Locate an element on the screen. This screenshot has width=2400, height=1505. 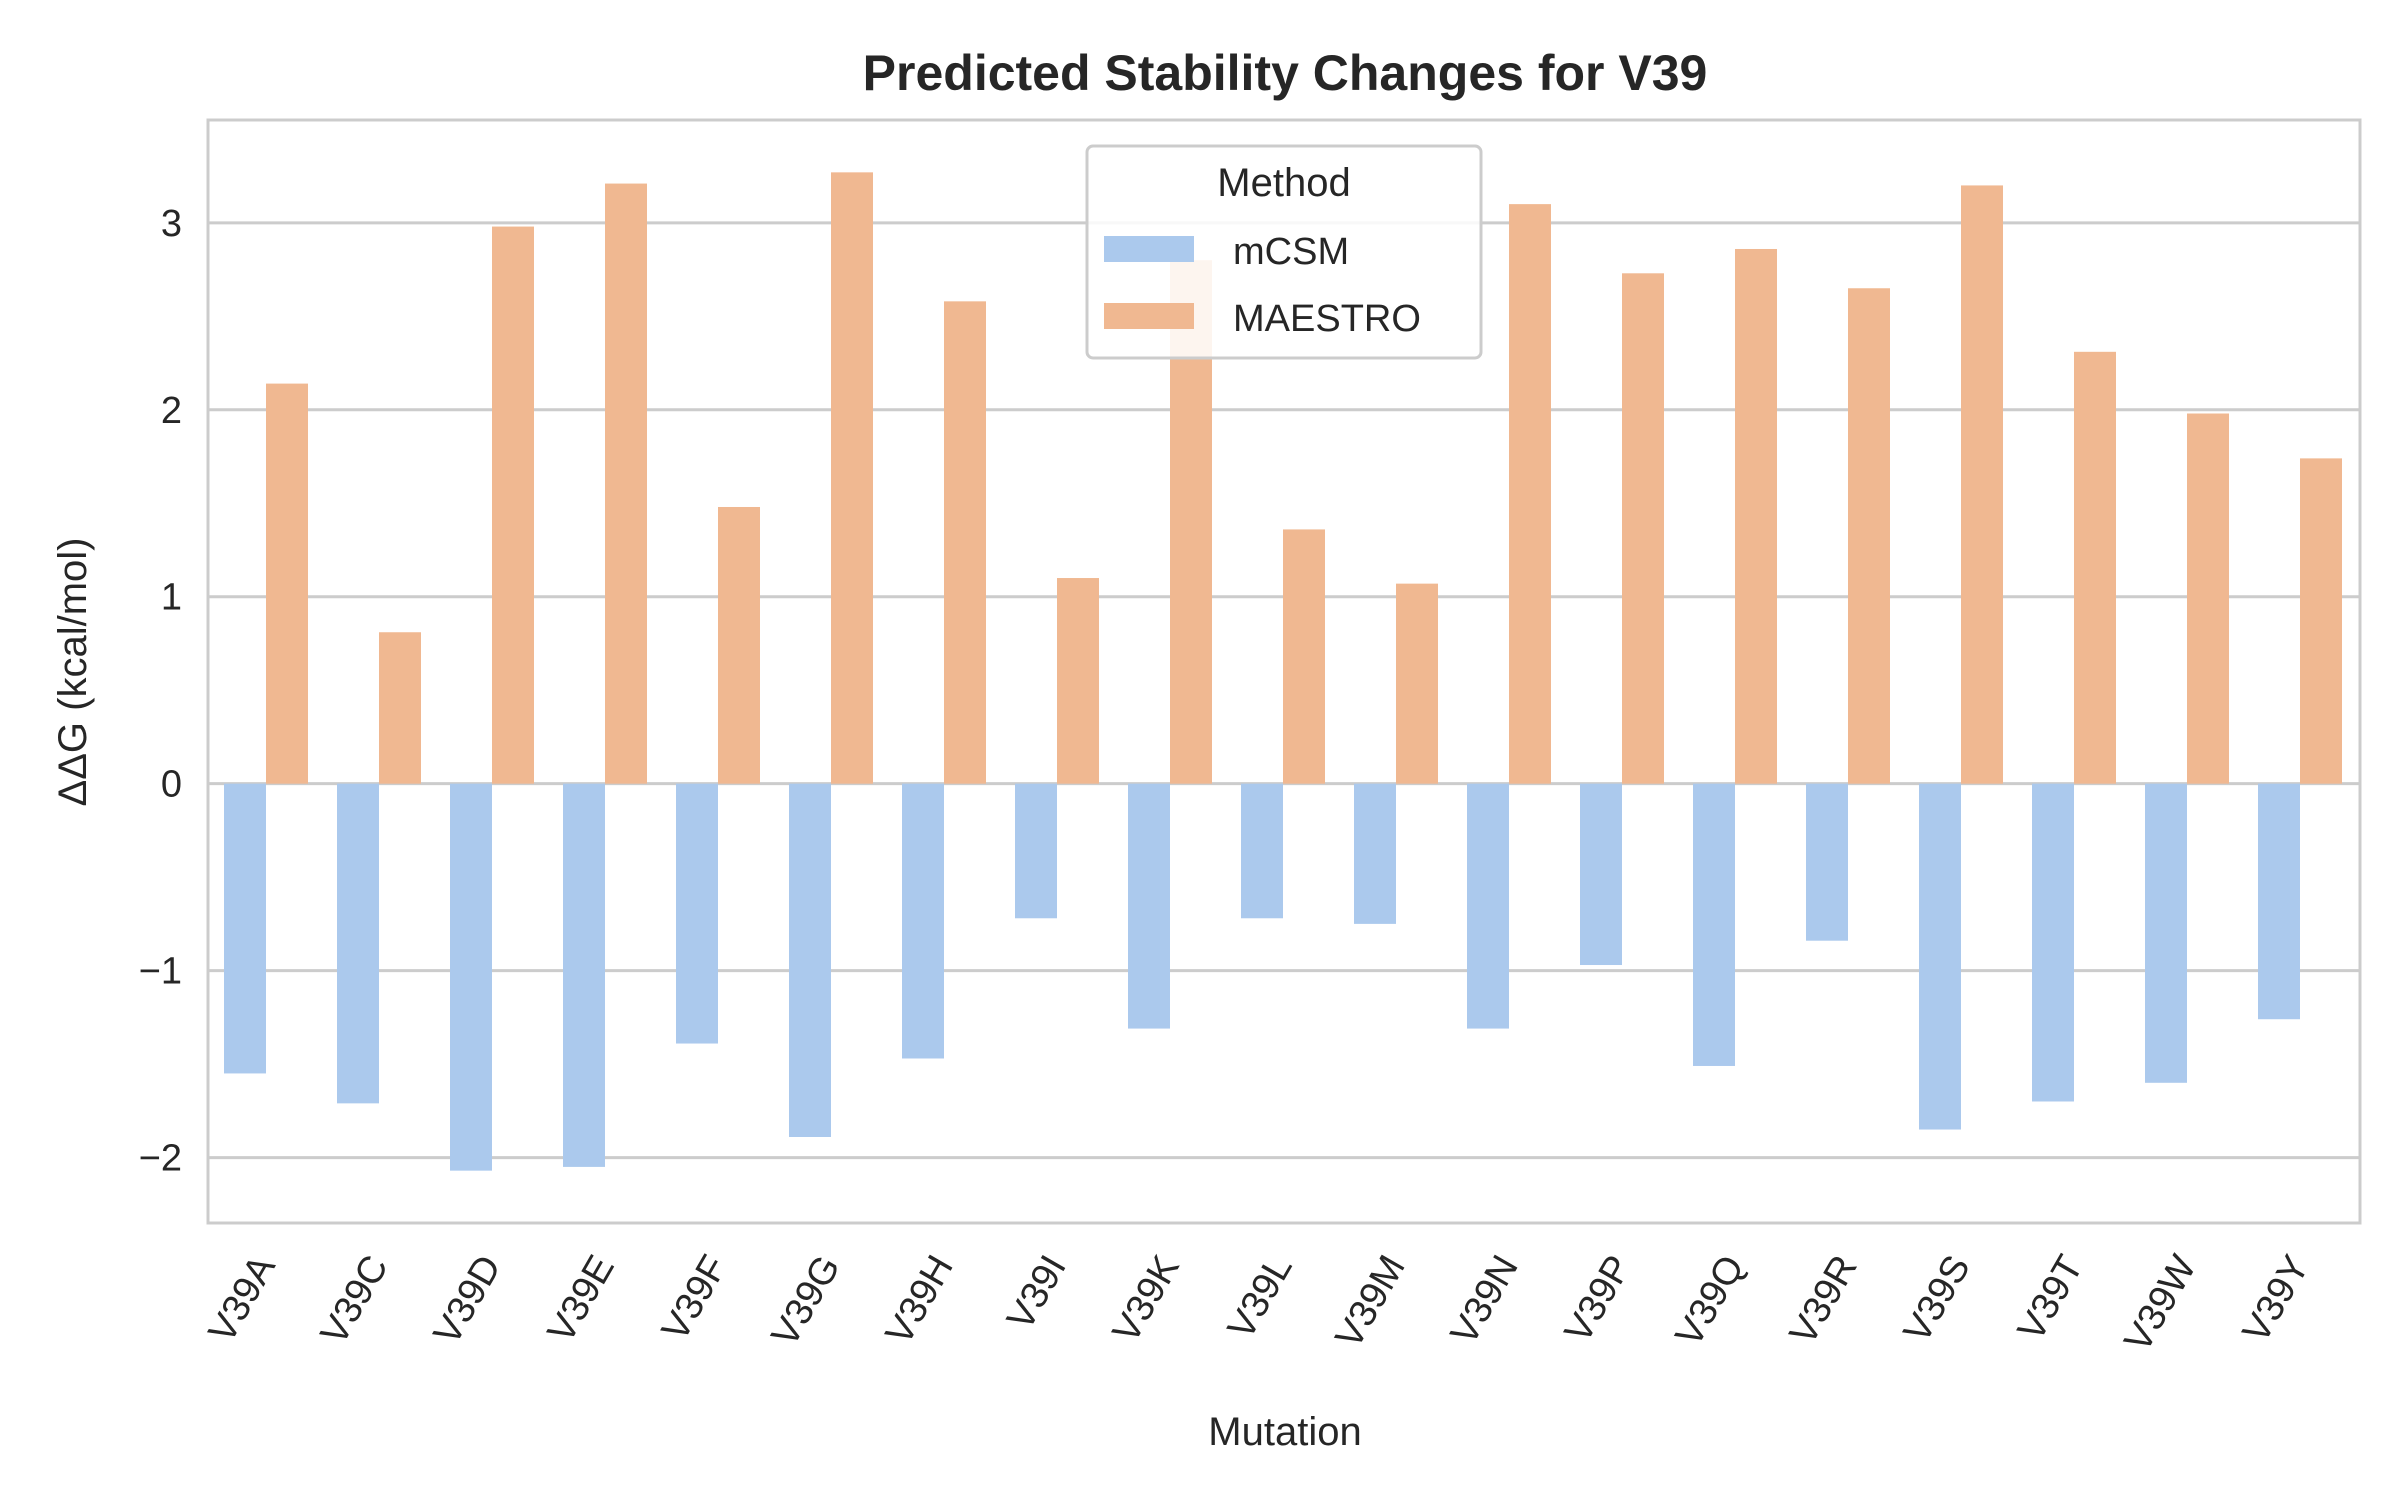
bar-mcsm-v39e is located at coordinates (584, 975).